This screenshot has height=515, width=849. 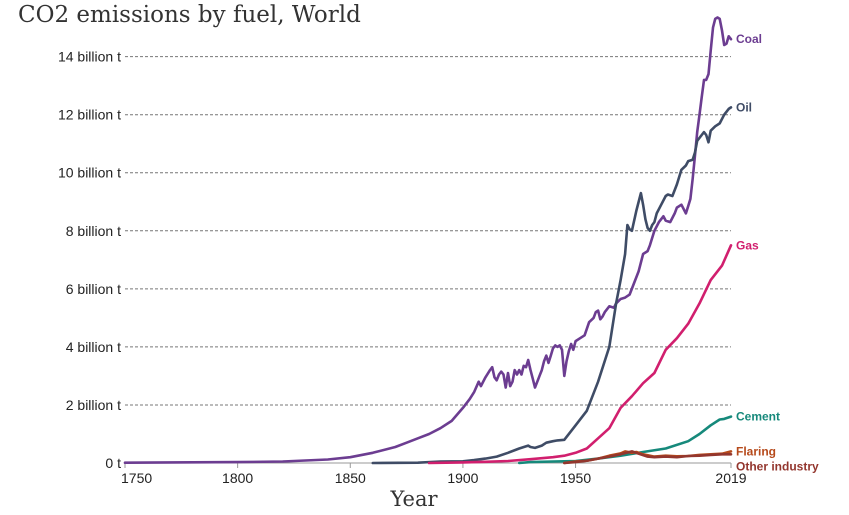 I want to click on y-tick-label: 14 billion t, so click(x=89, y=57).